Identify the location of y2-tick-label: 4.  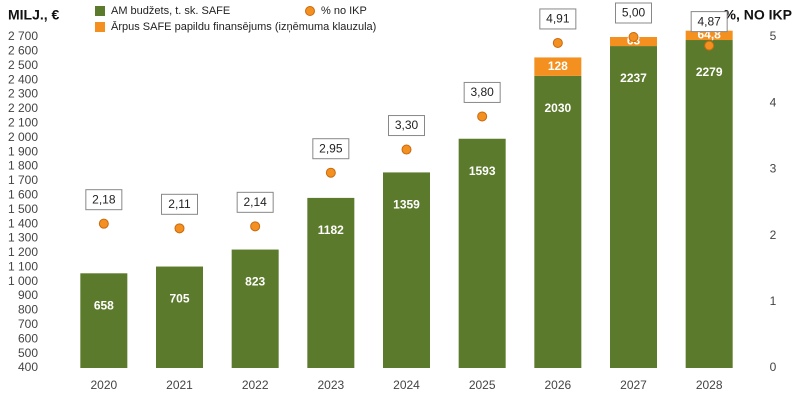
(773, 102).